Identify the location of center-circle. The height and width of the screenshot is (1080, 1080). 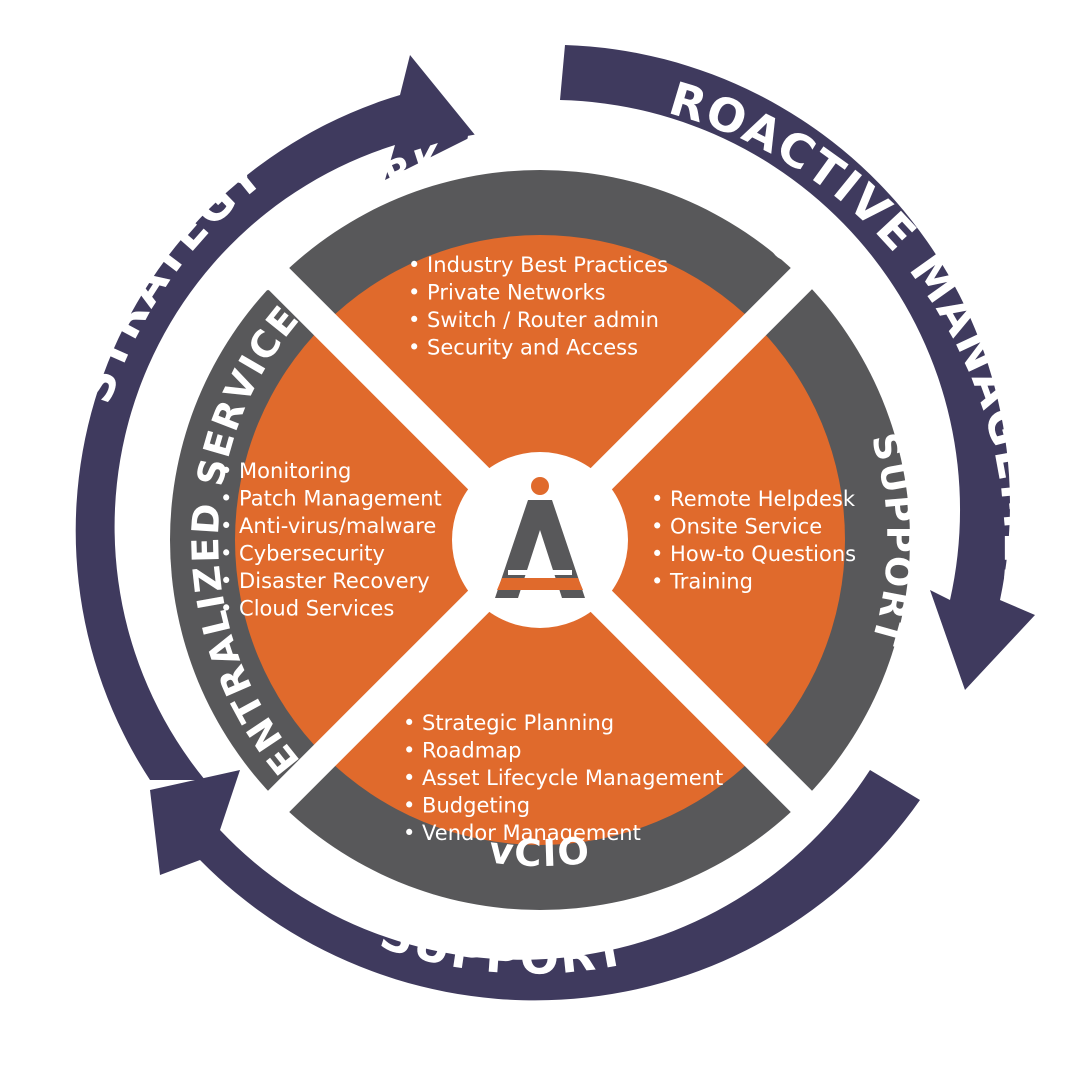
(540, 540).